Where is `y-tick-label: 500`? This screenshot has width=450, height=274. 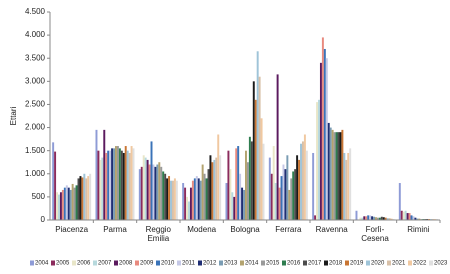
y-tick-label: 500 is located at coordinates (39, 196).